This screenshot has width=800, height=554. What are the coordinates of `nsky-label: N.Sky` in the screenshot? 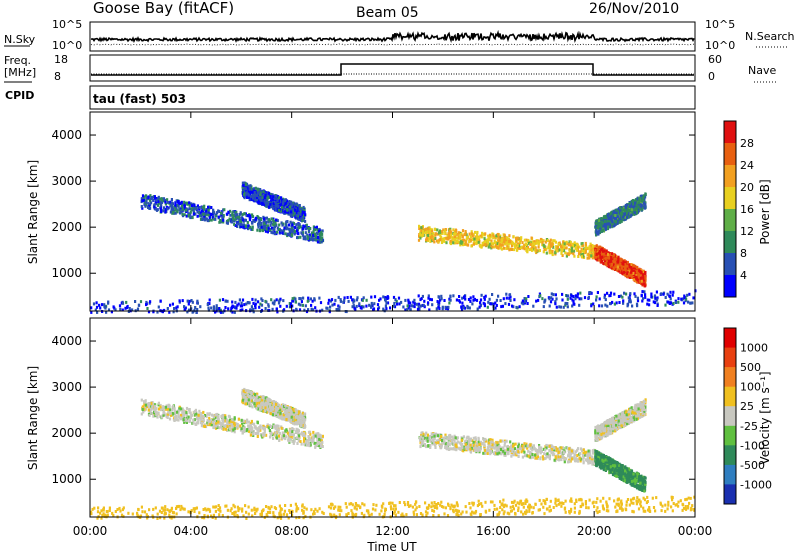 It's located at (20, 39).